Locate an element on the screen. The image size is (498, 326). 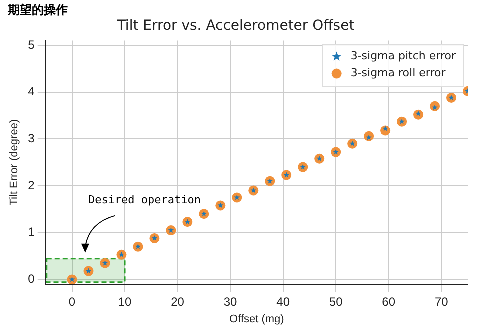
y-tick-label: 4 is located at coordinates (32, 91).